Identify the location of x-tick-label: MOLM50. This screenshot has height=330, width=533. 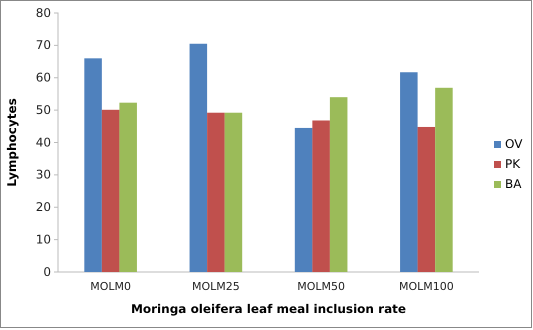
(321, 286).